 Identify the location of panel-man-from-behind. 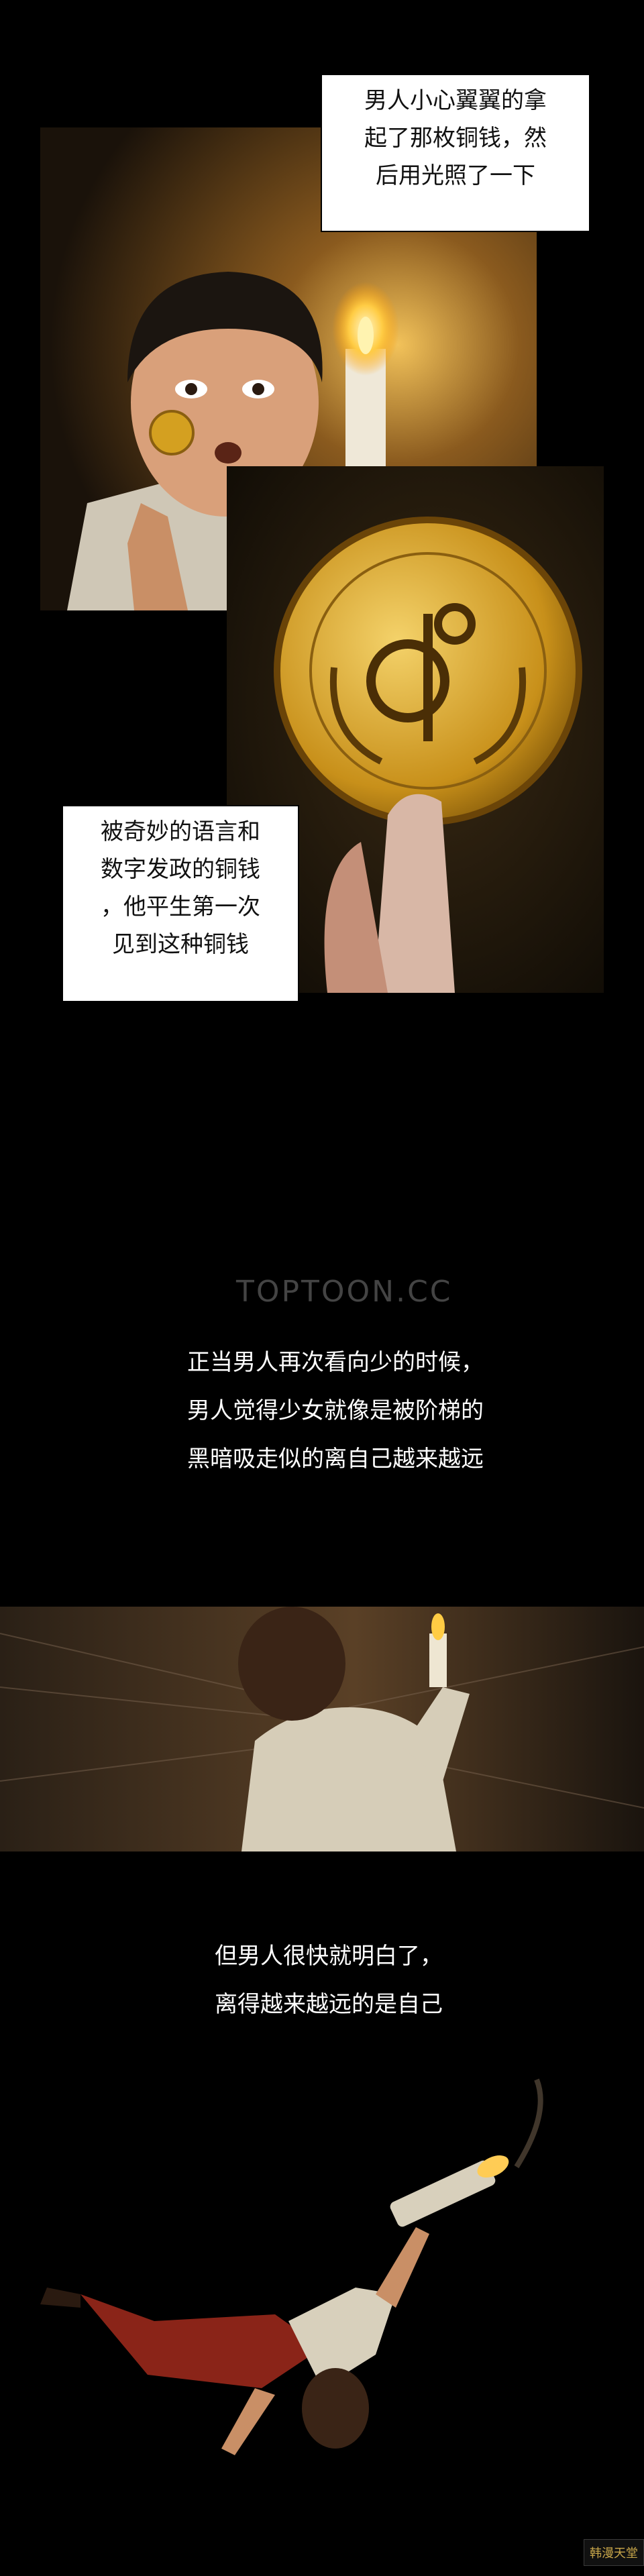
(322, 1729).